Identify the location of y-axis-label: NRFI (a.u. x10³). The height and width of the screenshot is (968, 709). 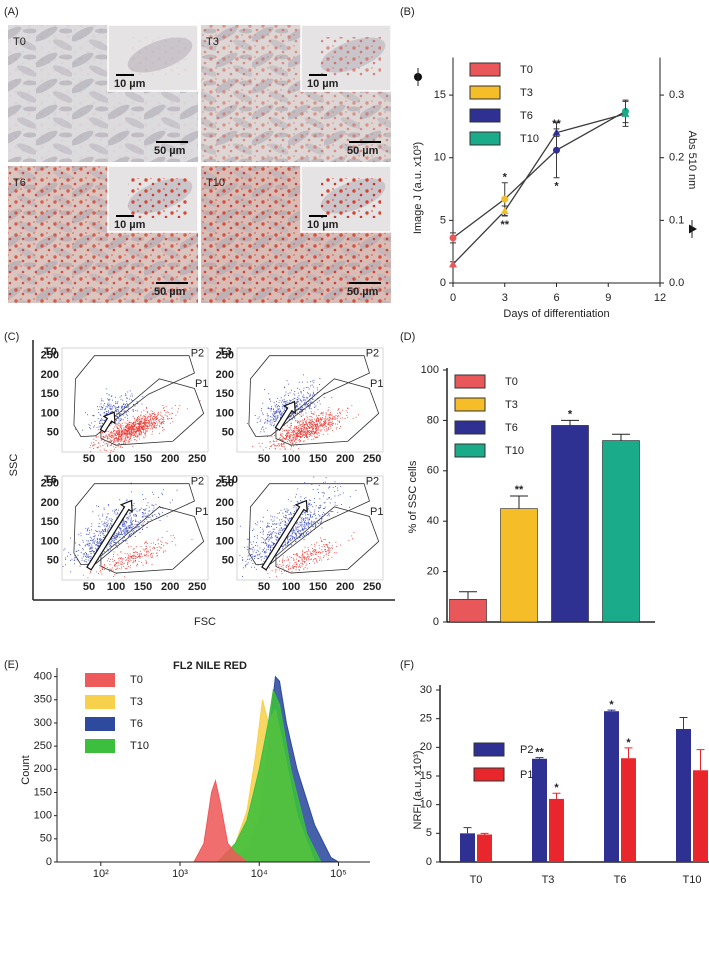
(418, 790).